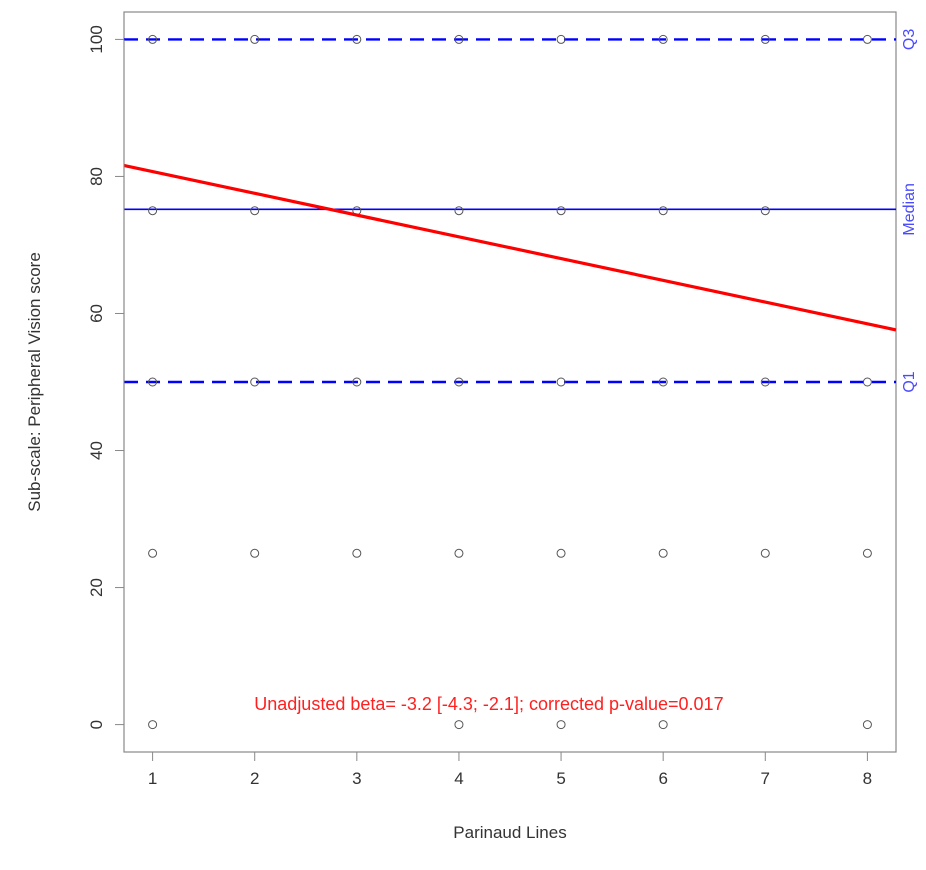  I want to click on x-tick-label: 4, so click(458, 778).